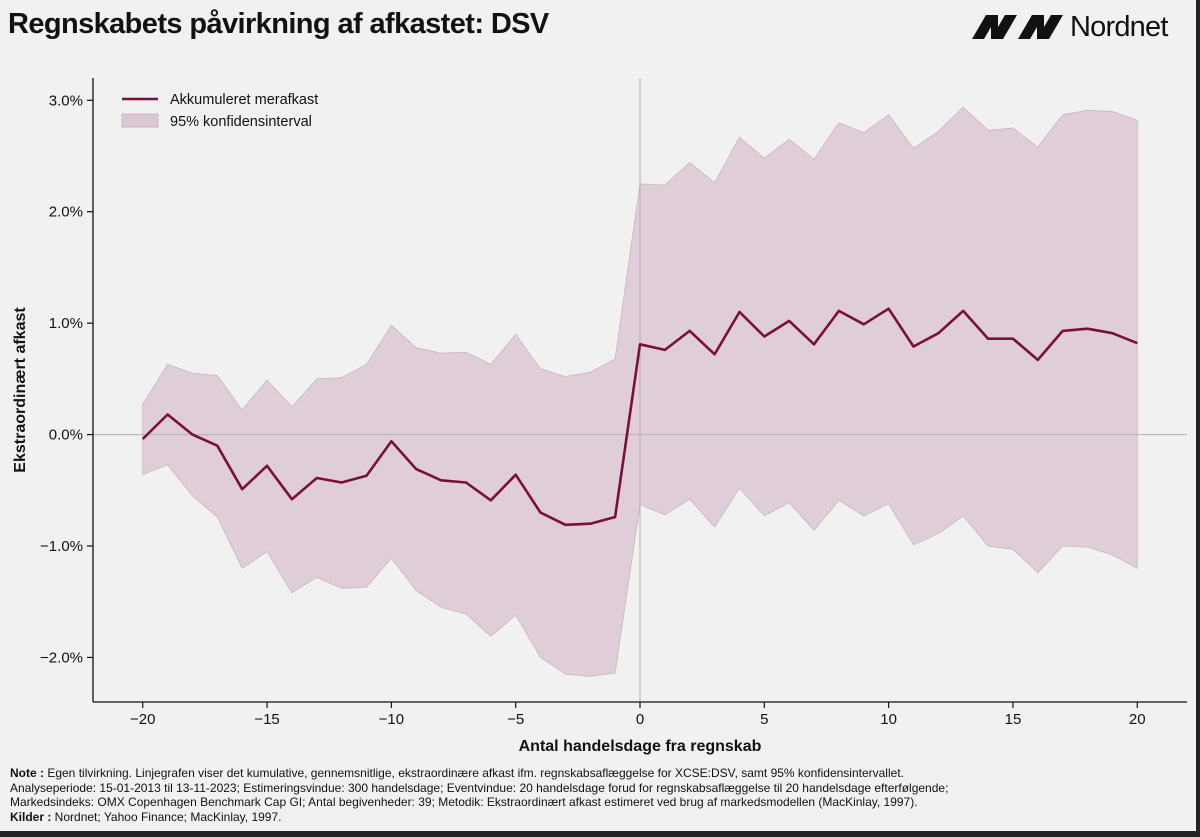  What do you see at coordinates (27, 773) in the screenshot?
I see `note-label: Note :` at bounding box center [27, 773].